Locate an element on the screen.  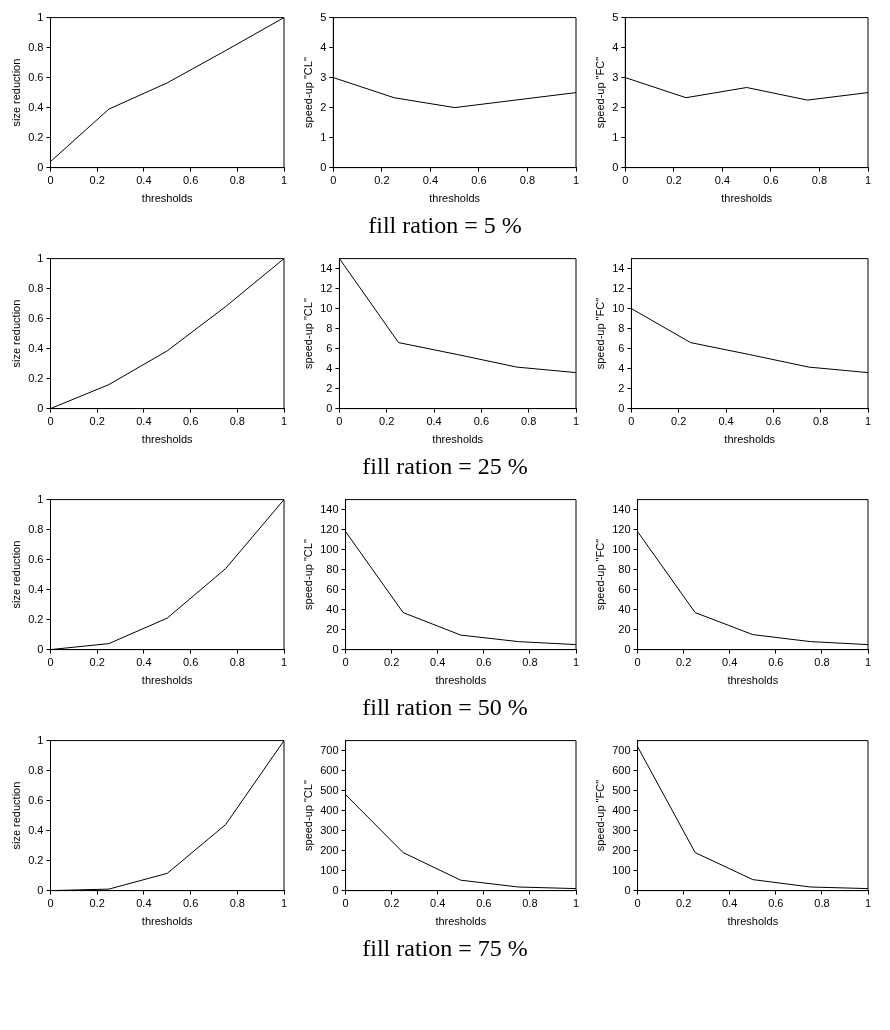
text: fill ration = 25 % is located at coordinates (445, 466).